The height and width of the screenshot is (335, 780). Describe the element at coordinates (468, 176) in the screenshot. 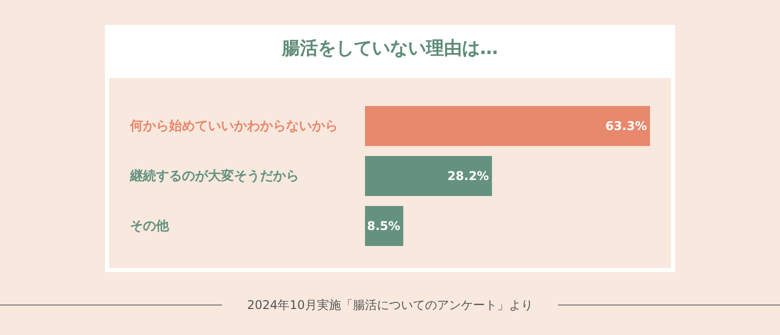

I see `data-label: 28.2%` at that location.